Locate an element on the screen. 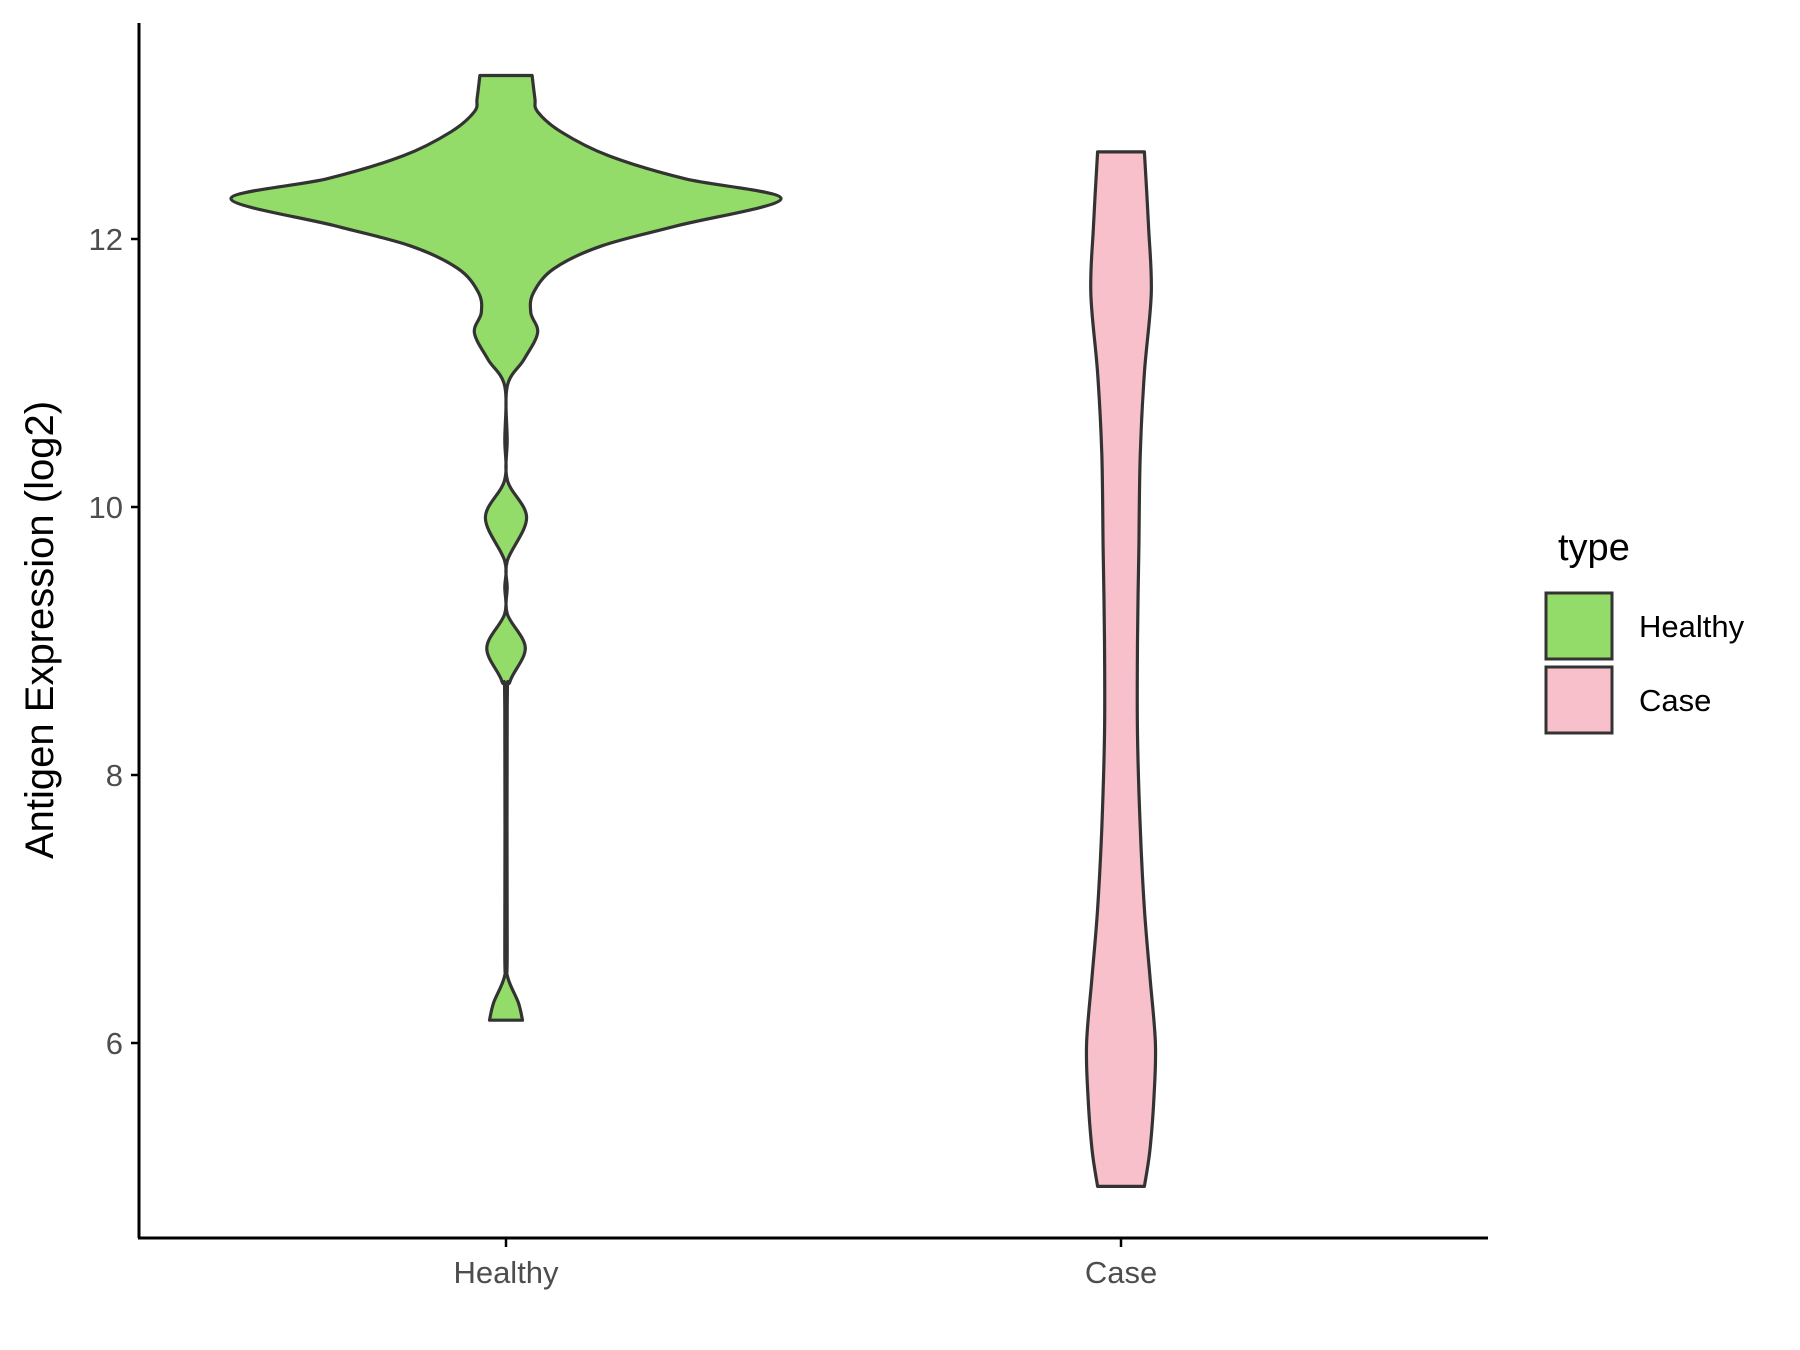 This screenshot has height=1350, width=1800. legend-label-healthy: Healthy is located at coordinates (1692, 626).